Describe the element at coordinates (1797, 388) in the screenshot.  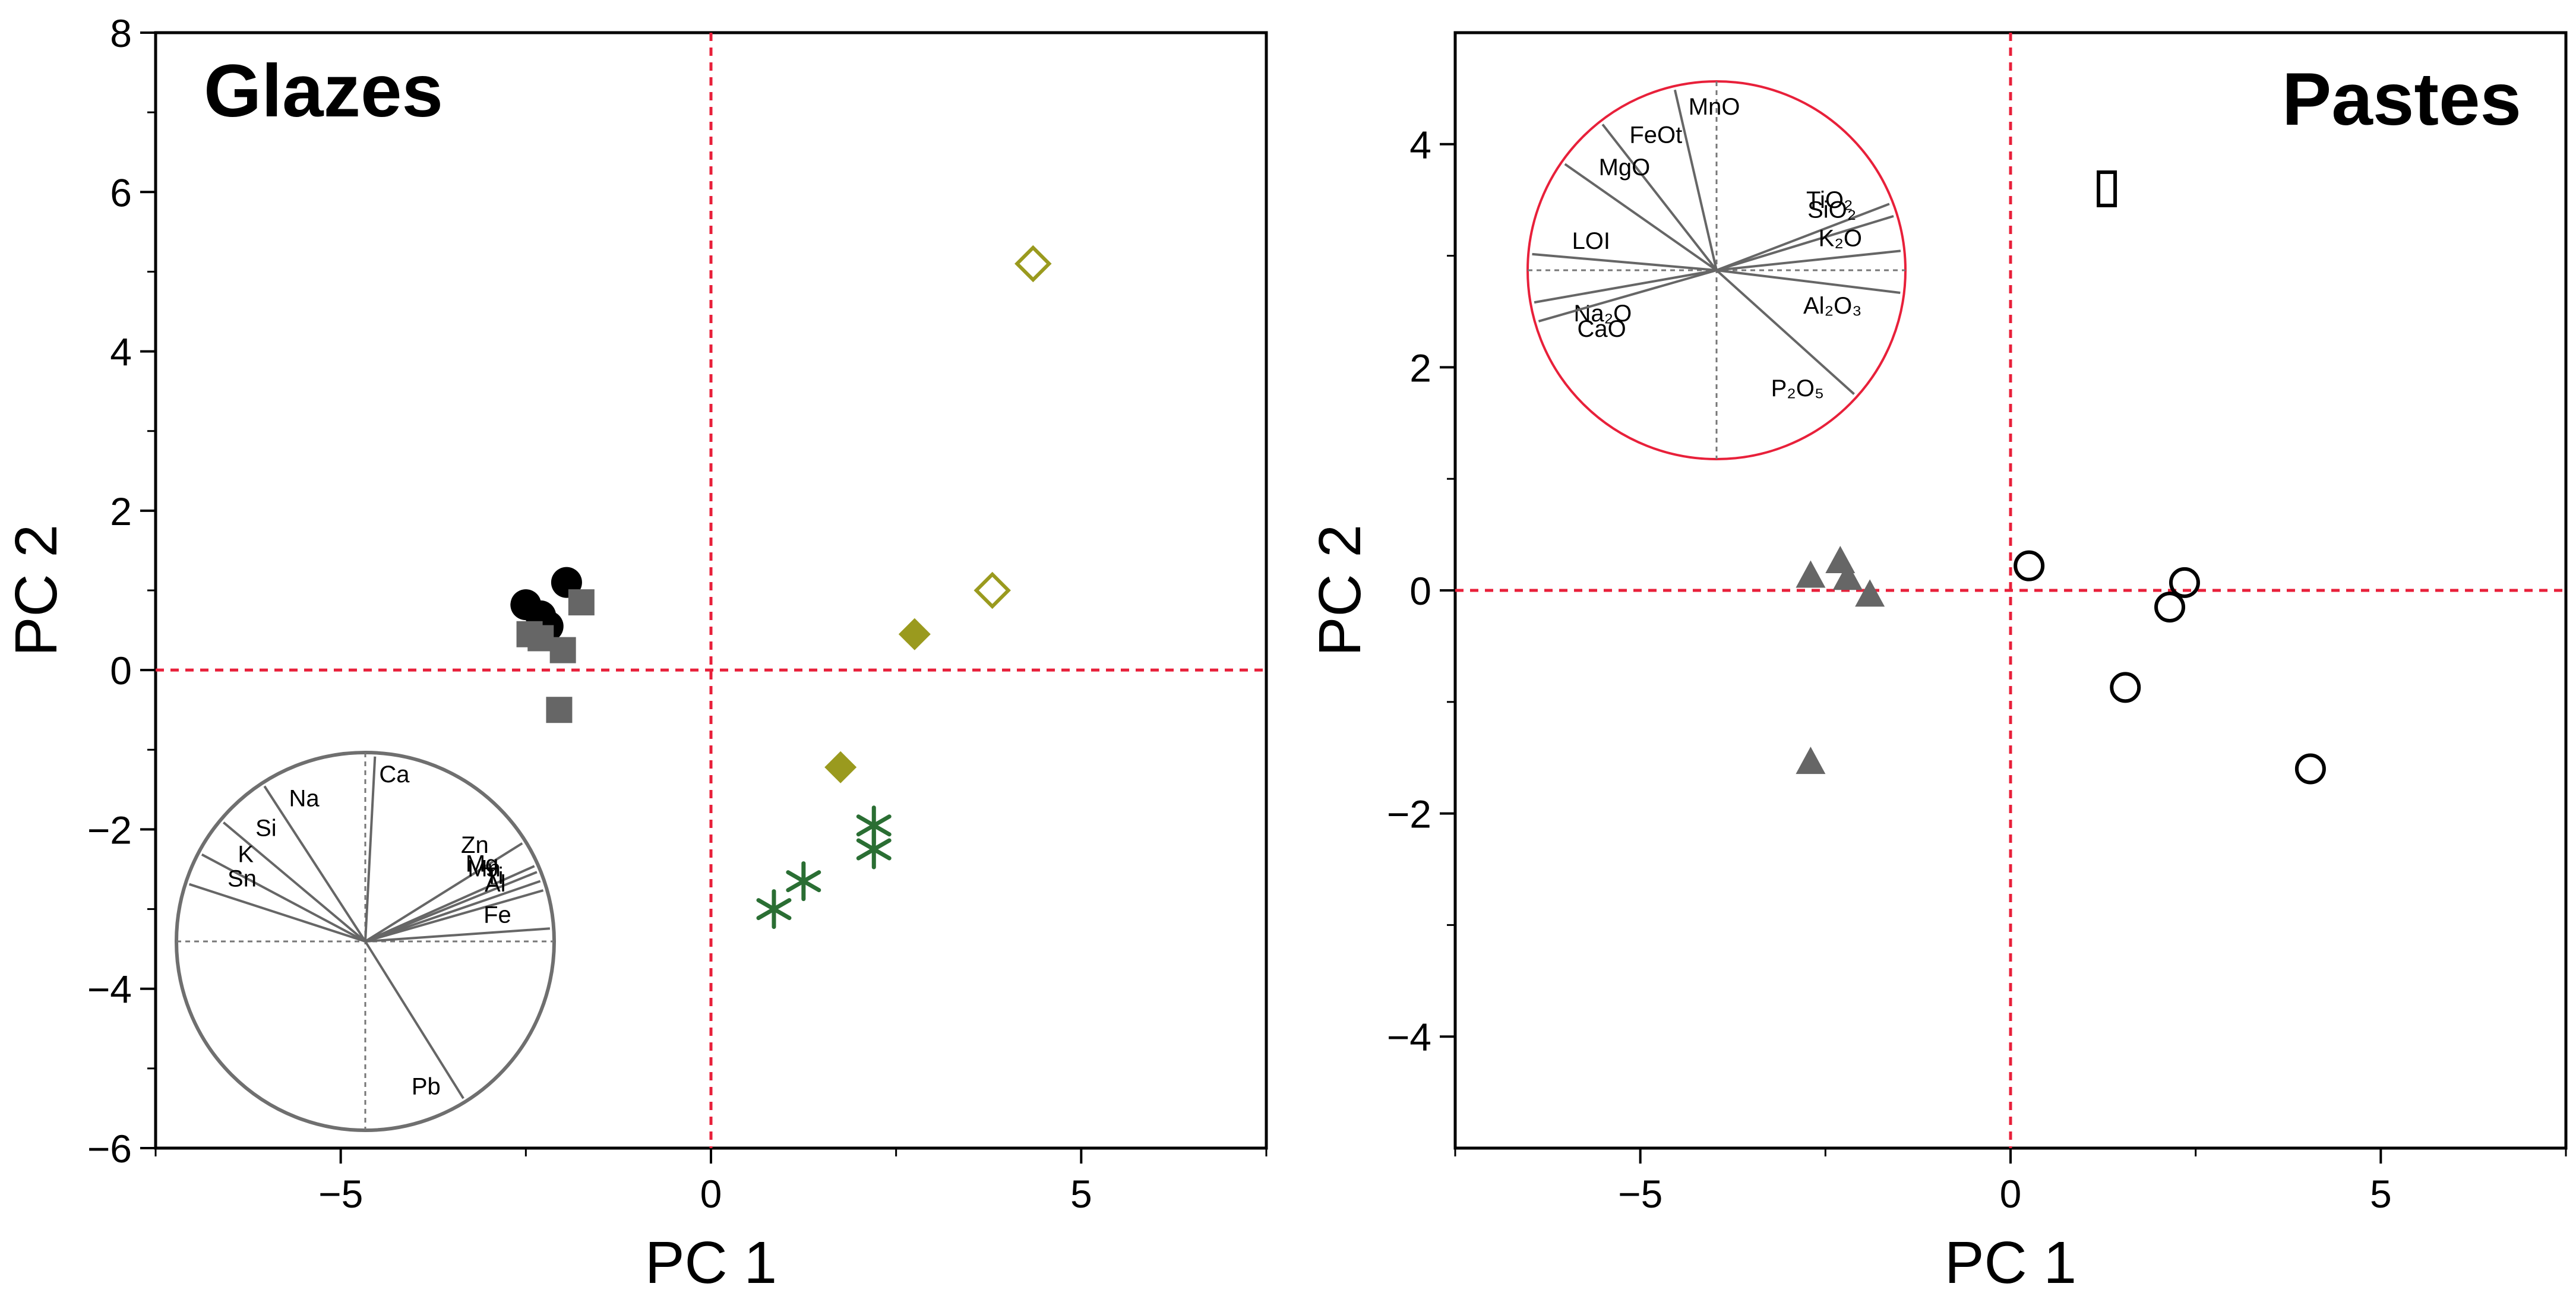
I see `loading-label: P₂O₅` at that location.